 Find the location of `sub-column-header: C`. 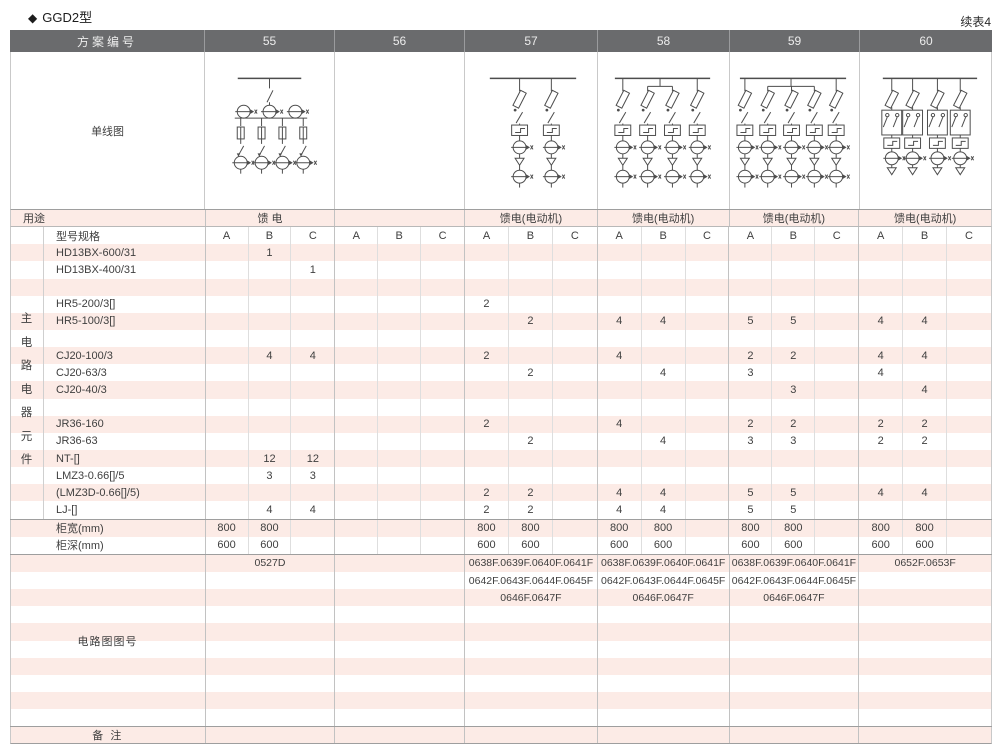

sub-column-header: C is located at coordinates (968, 235).